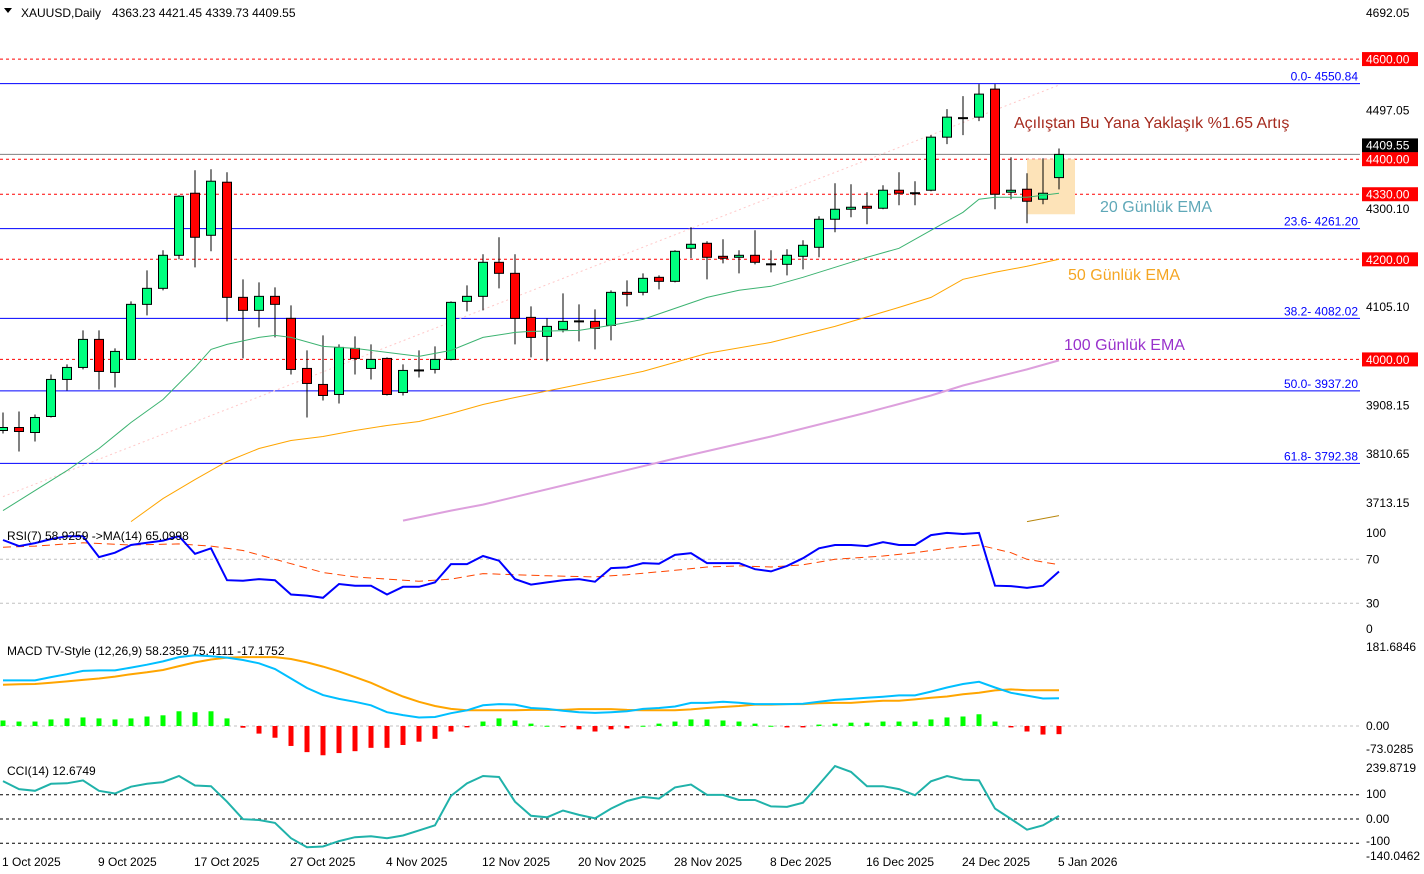 This screenshot has height=874, width=1424. Describe the element at coordinates (680, 567) in the screenshot. I see `rsi-pane` at that location.